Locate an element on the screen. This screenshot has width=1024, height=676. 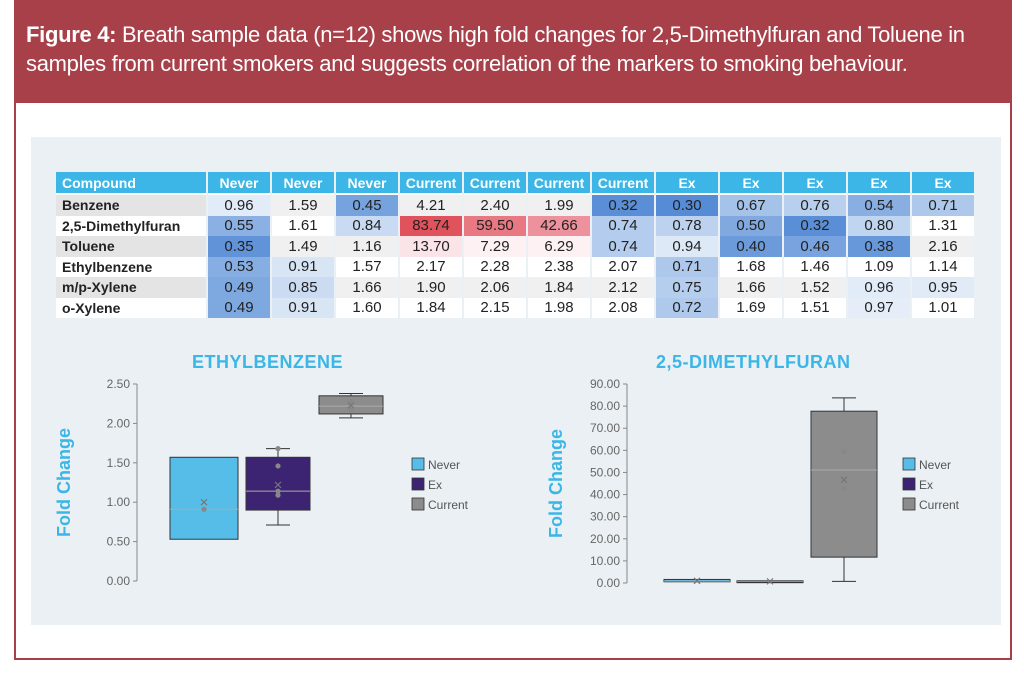
table-cell: 1.61 is located at coordinates (303, 225).